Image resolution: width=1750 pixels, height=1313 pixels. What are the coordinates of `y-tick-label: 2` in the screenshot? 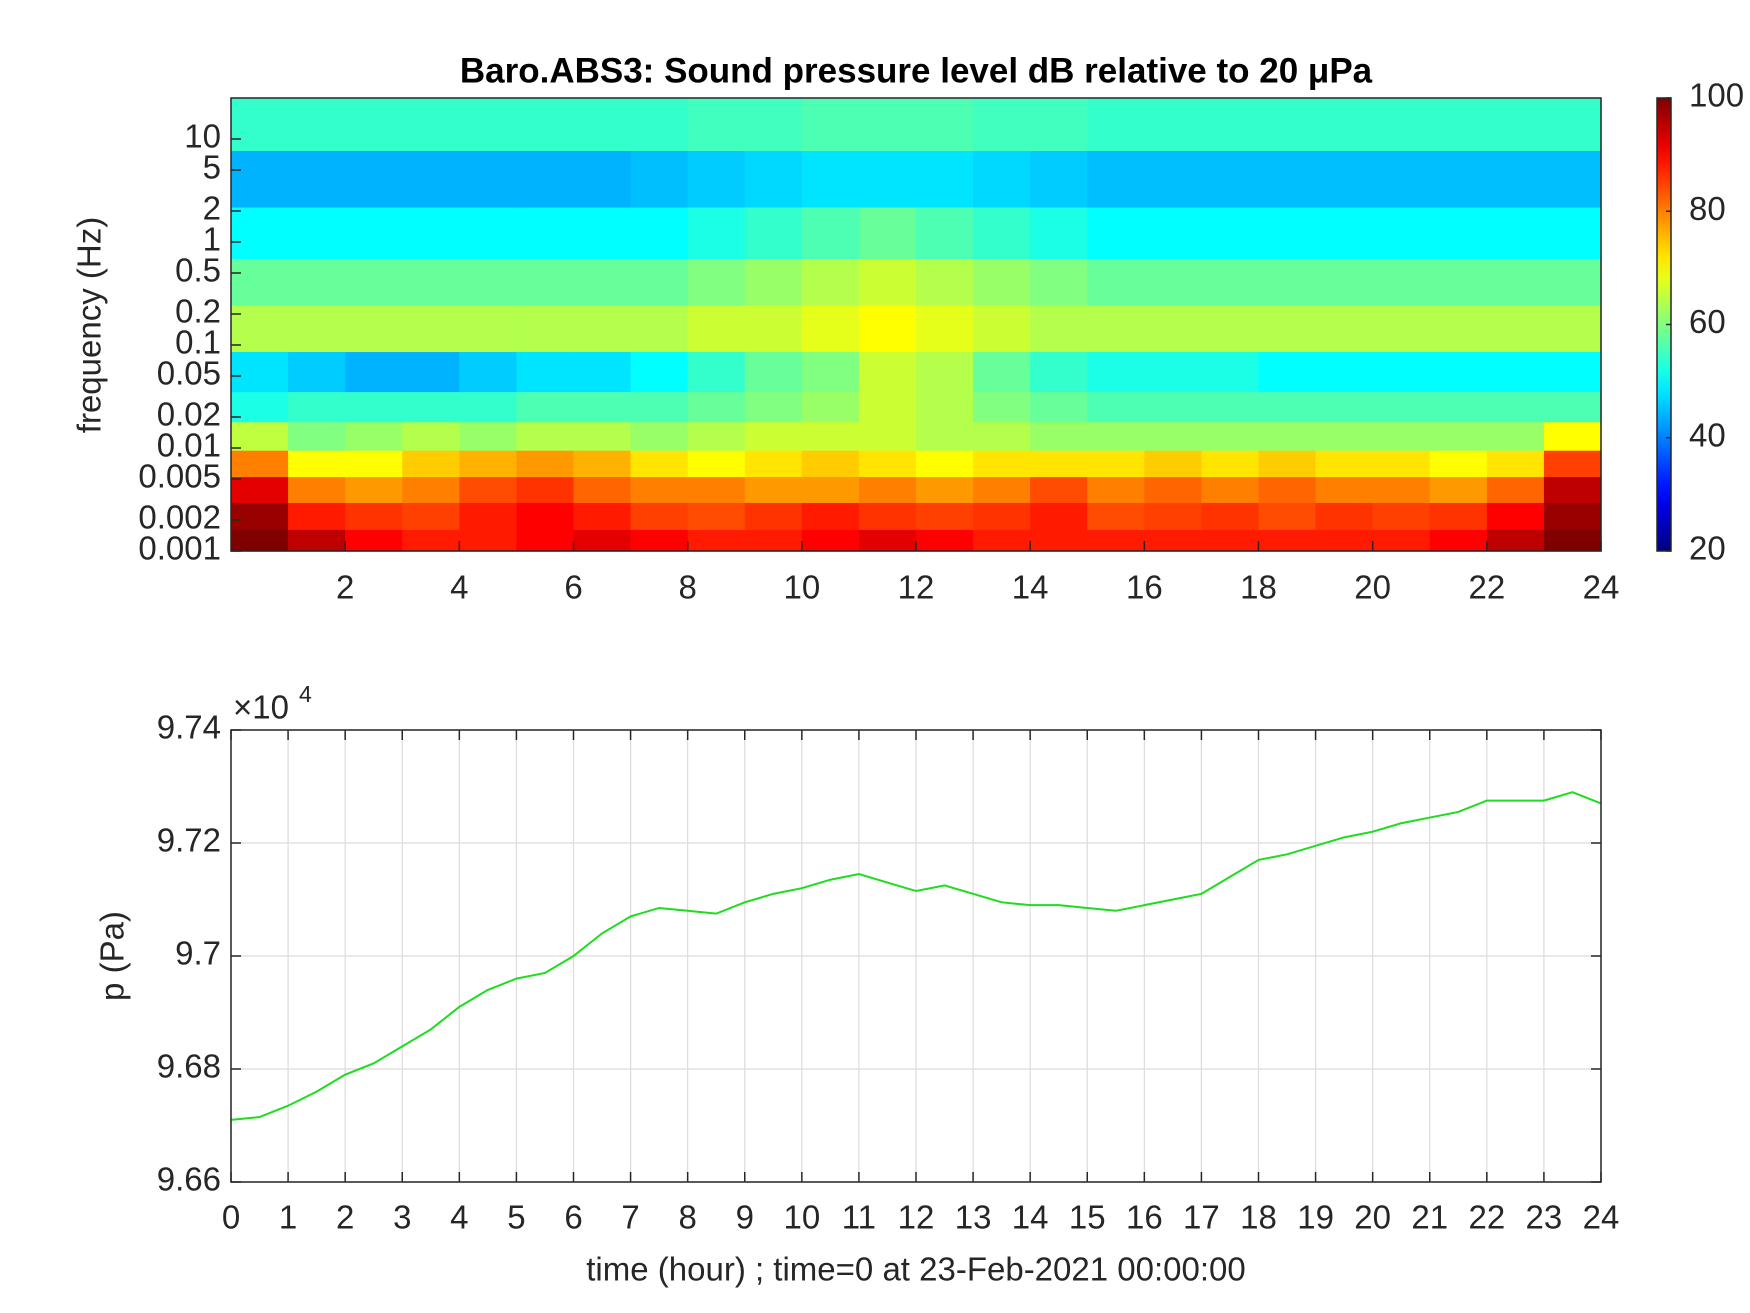 It's located at (212, 208).